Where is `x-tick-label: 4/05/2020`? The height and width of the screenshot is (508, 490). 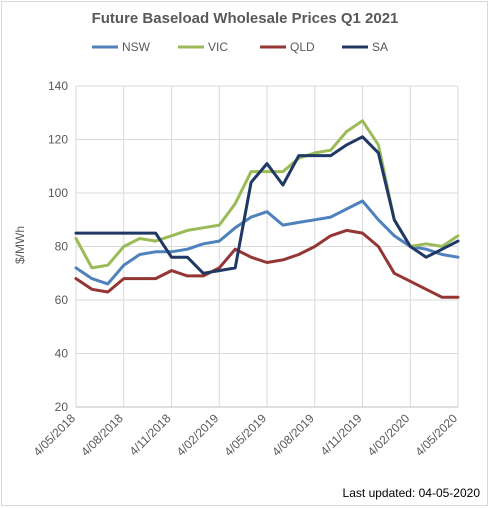
x-tick-label: 4/05/2020 is located at coordinates (436, 435).